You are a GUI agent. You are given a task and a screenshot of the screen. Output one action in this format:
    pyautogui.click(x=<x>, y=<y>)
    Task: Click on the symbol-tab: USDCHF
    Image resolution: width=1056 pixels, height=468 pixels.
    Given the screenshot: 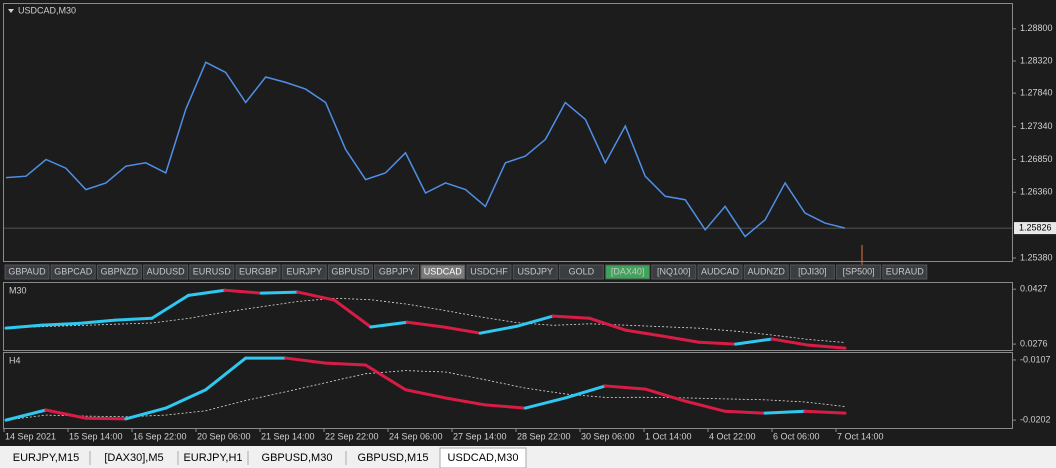 What is the action you would take?
    pyautogui.click(x=489, y=272)
    